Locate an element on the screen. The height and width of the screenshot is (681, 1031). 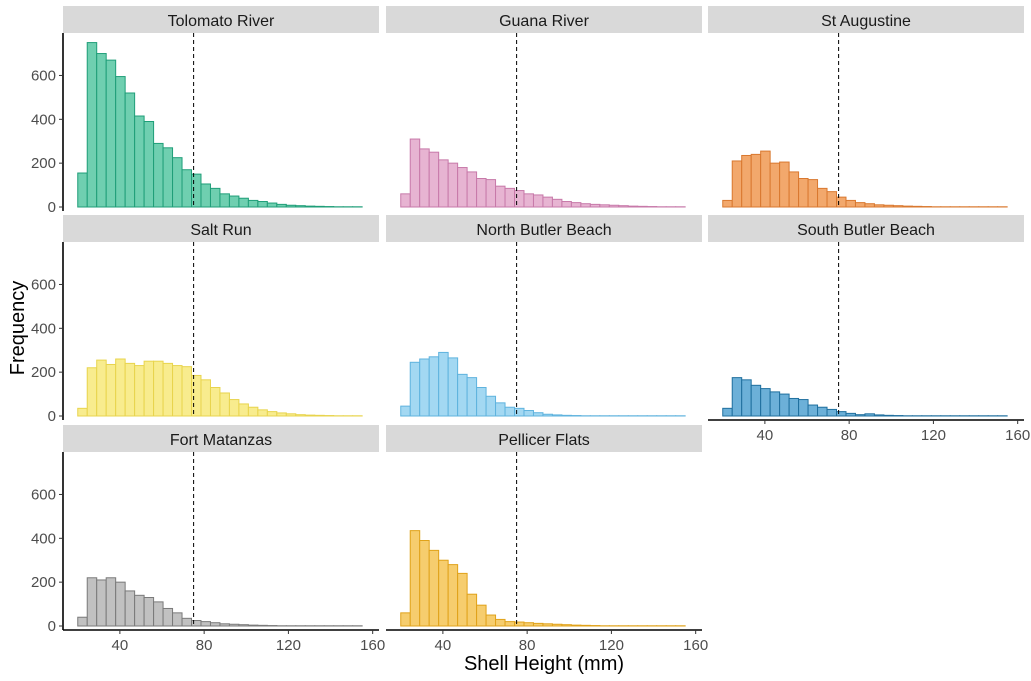
panel-strip-title: Fort Matanzas is located at coordinates (221, 440).